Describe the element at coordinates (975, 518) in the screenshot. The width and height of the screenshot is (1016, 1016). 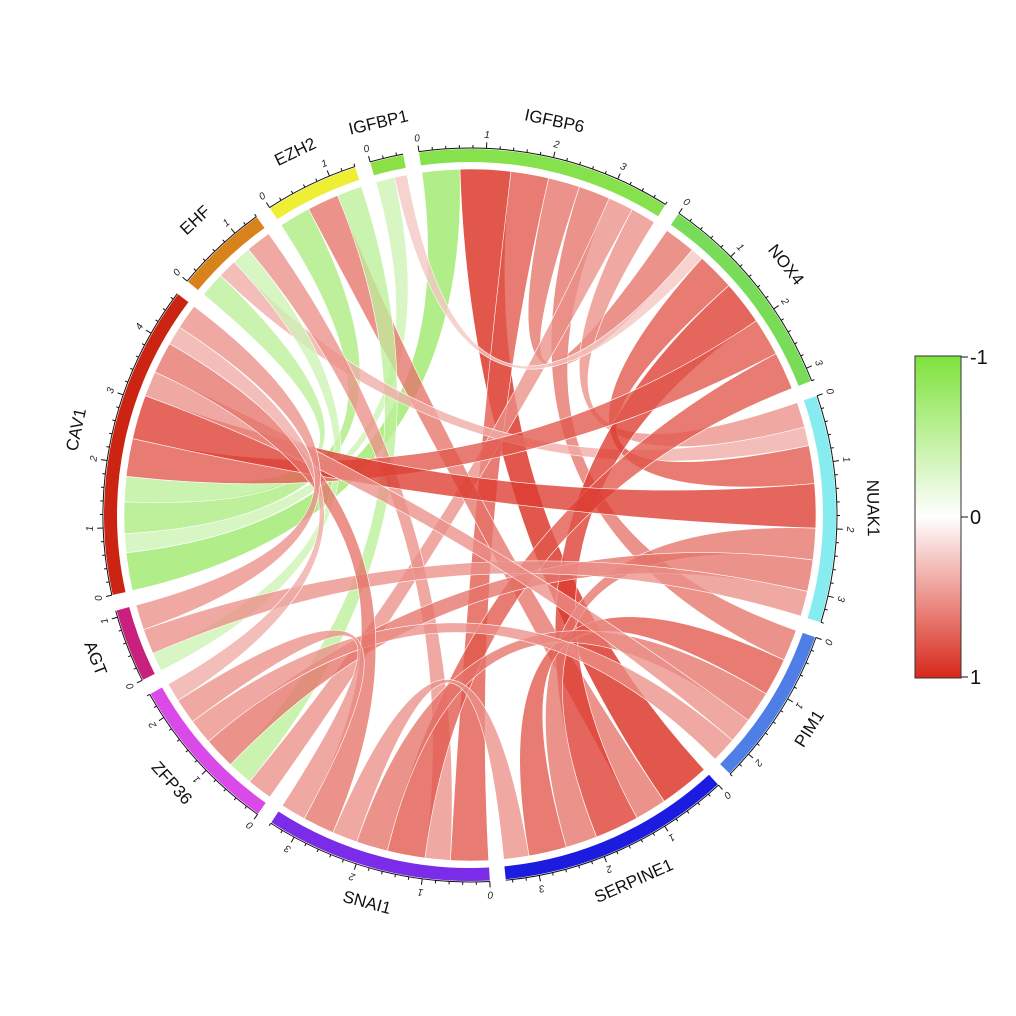
I see `legend-label-mid: 0` at that location.